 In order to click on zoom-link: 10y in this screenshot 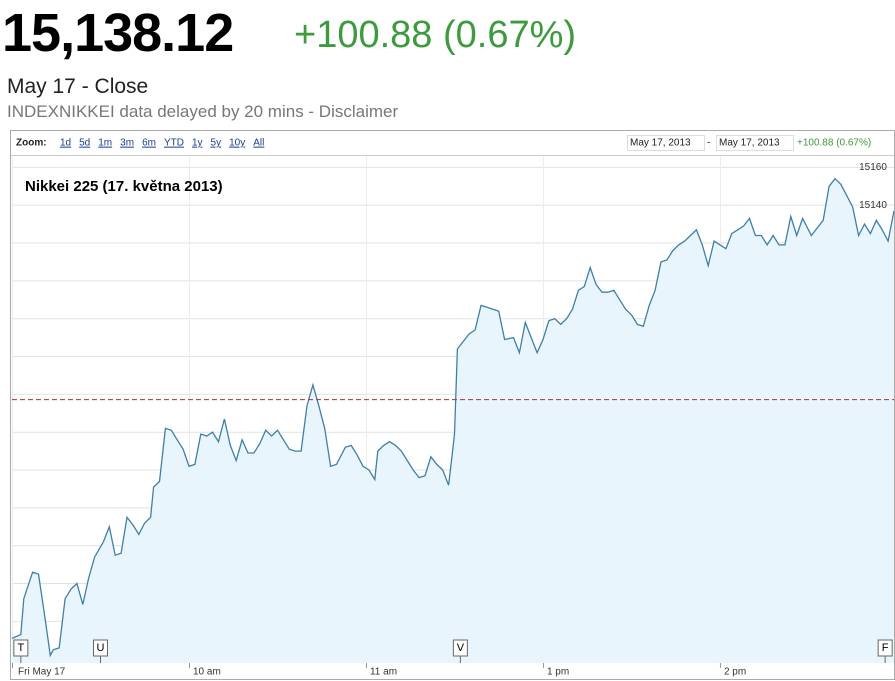, I will do `click(237, 143)`.